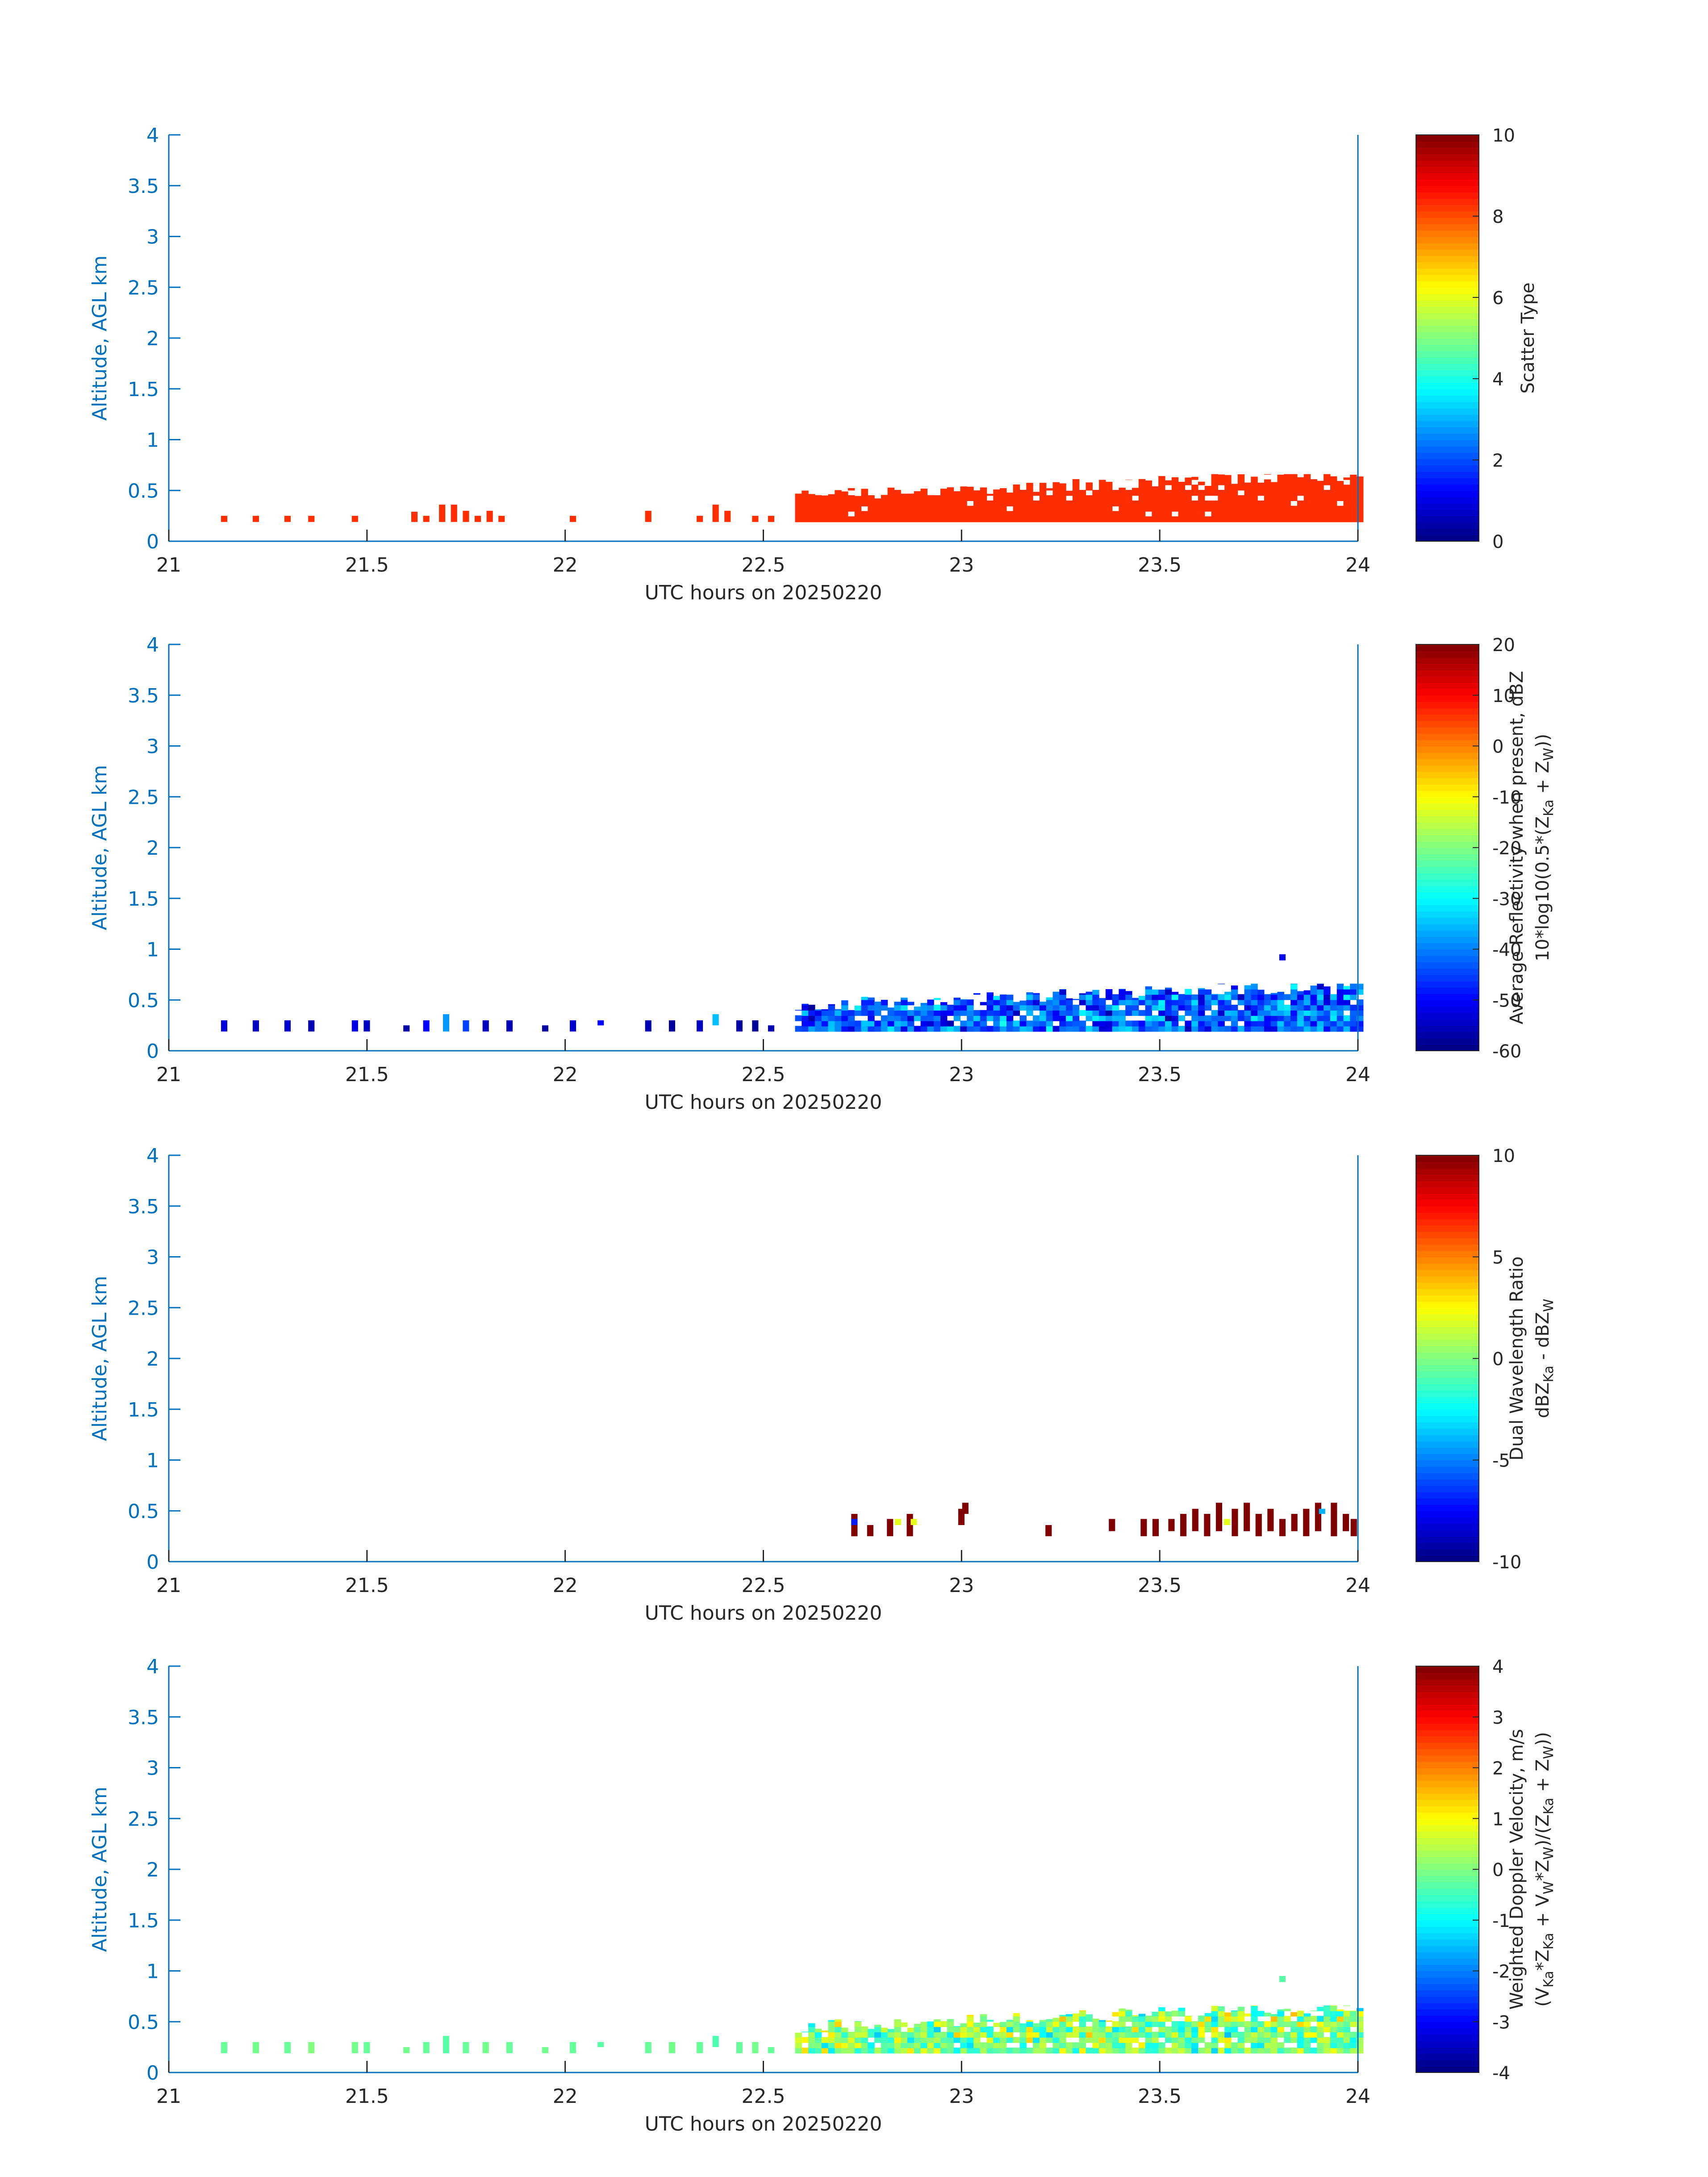 The width and height of the screenshot is (1708, 2177). Describe the element at coordinates (99, 847) in the screenshot. I see `y-axis-label: Altitude, AGL km` at that location.